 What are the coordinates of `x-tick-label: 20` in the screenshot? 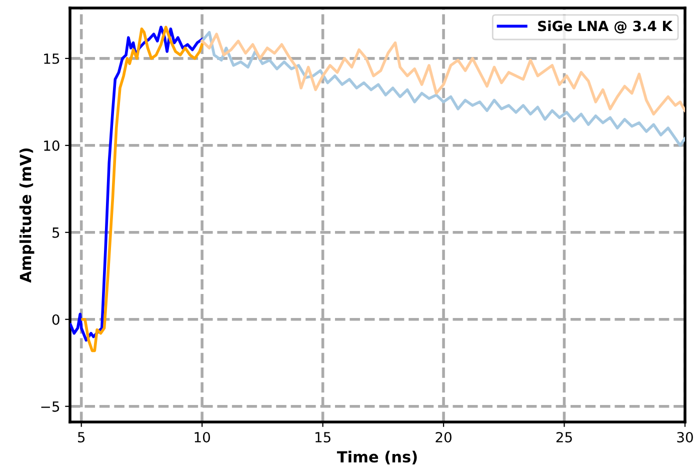 It's located at (444, 437).